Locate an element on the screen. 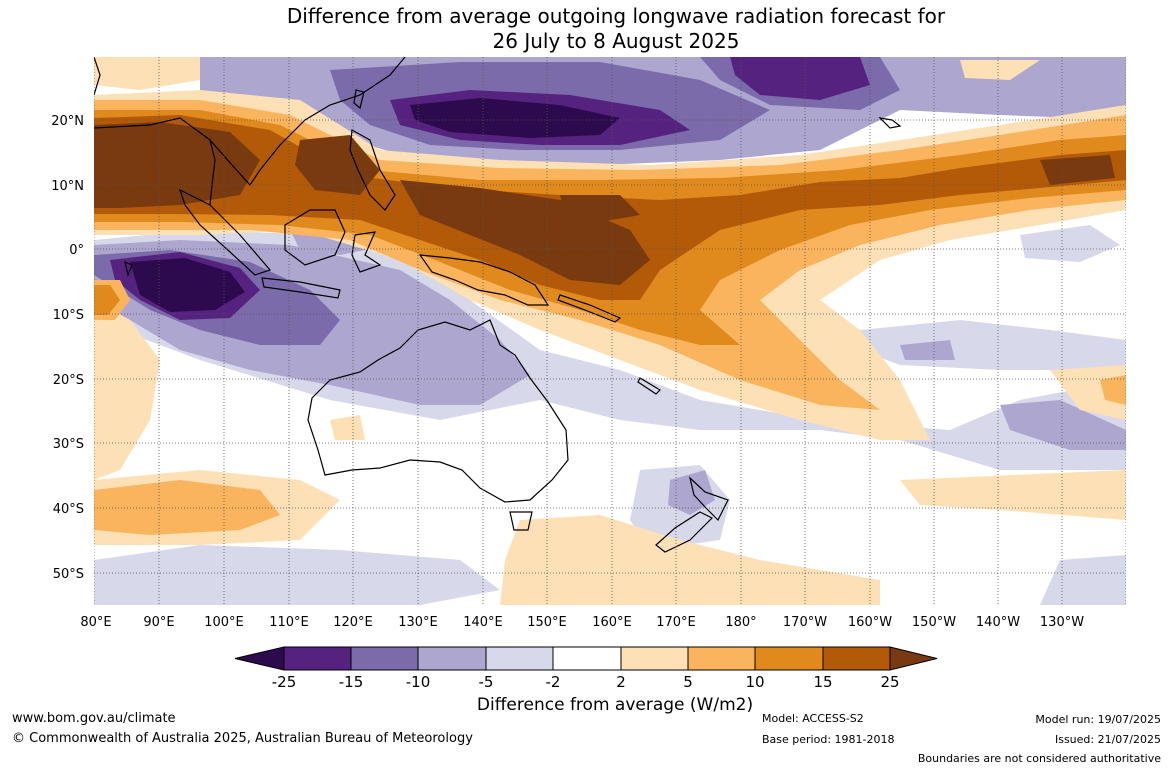 This screenshot has height=770, width=1173. lon-label: 150°E is located at coordinates (547, 622).